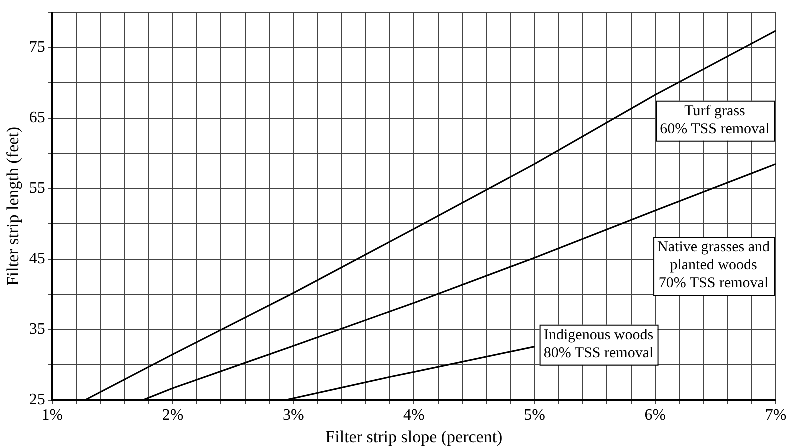 This screenshot has width=790, height=448. Describe the element at coordinates (37, 189) in the screenshot. I see `y-tick-label: 55` at that location.